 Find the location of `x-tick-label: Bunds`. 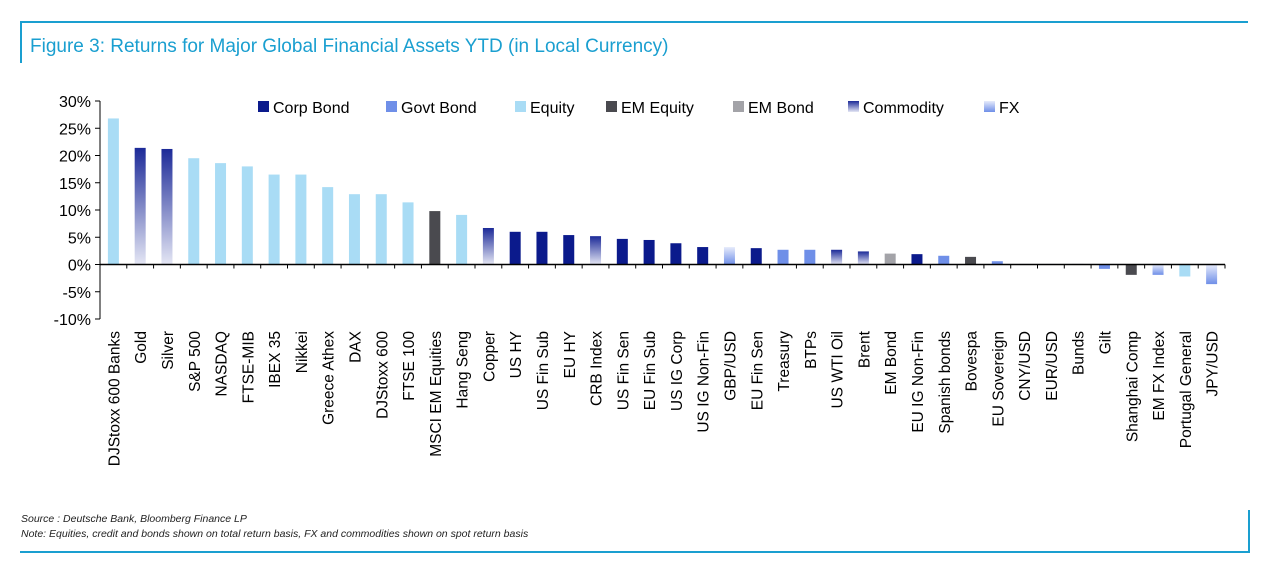

x-tick-label: Bunds is located at coordinates (1079, 353).